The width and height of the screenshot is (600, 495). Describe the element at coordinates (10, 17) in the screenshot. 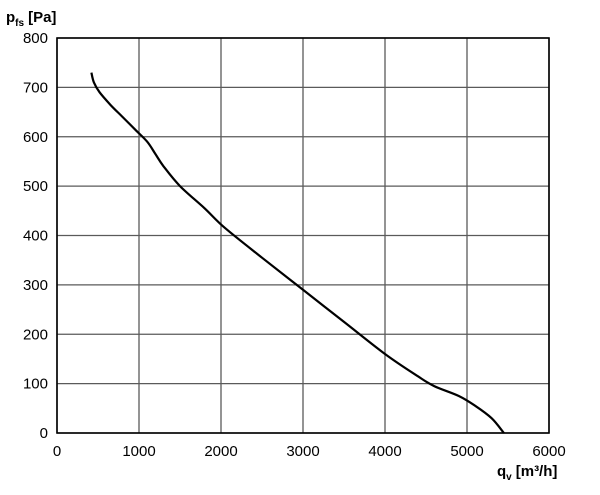

I see `y-axis-symbol: p` at that location.